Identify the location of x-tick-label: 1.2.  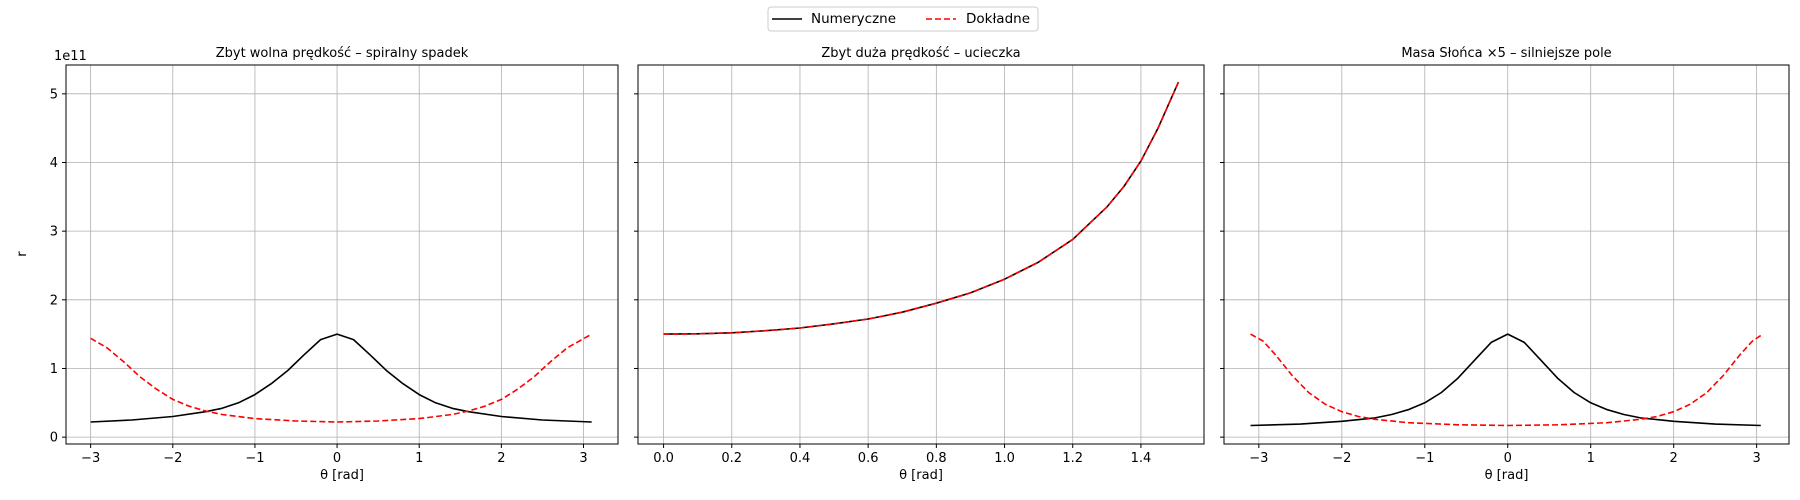
(1072, 458).